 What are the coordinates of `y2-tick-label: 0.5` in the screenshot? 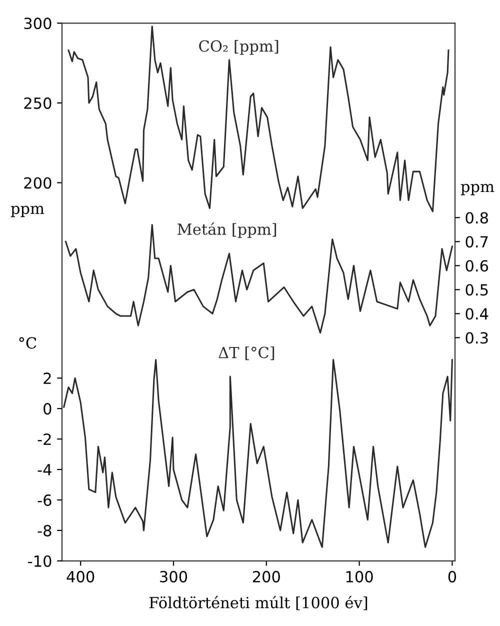 It's located at (477, 290).